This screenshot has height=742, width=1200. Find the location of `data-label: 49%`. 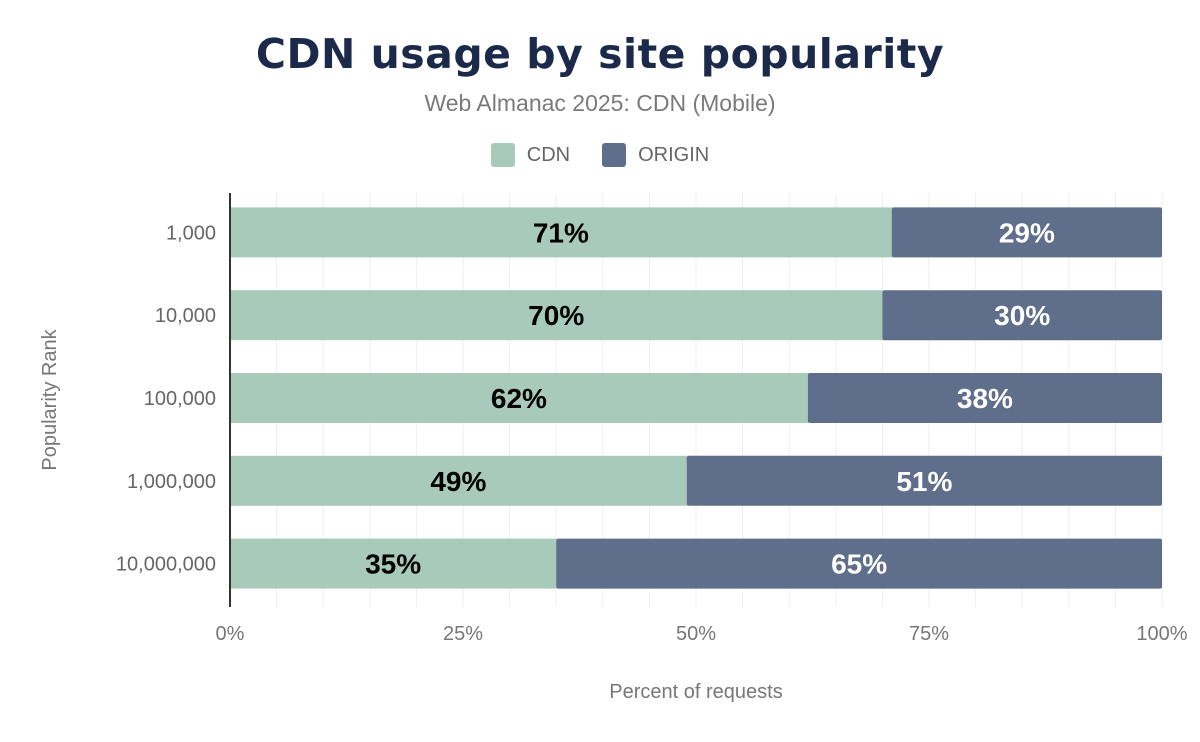

data-label: 49% is located at coordinates (458, 481).